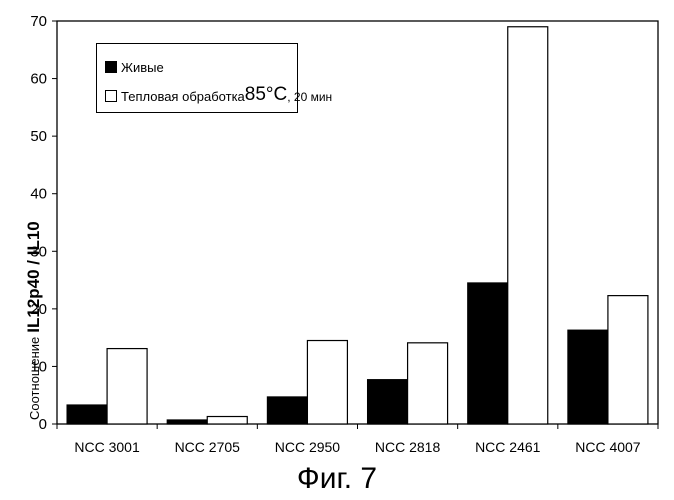 This screenshot has height=500, width=674. I want to click on legend-swatch-heat, so click(111, 96).